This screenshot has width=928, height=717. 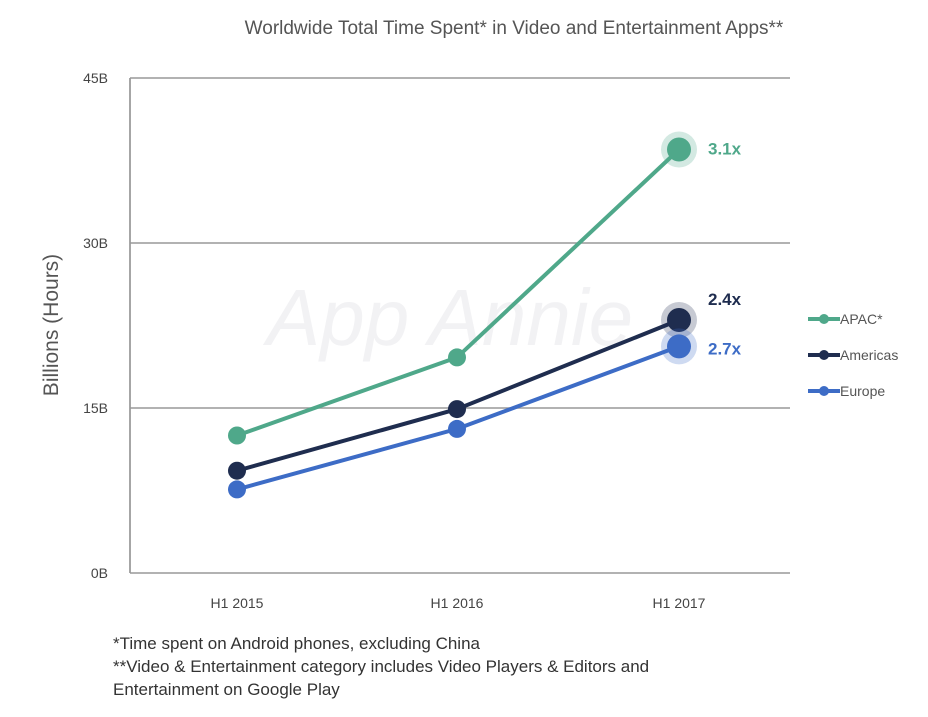 What do you see at coordinates (448, 317) in the screenshot?
I see `watermark: App Annie` at bounding box center [448, 317].